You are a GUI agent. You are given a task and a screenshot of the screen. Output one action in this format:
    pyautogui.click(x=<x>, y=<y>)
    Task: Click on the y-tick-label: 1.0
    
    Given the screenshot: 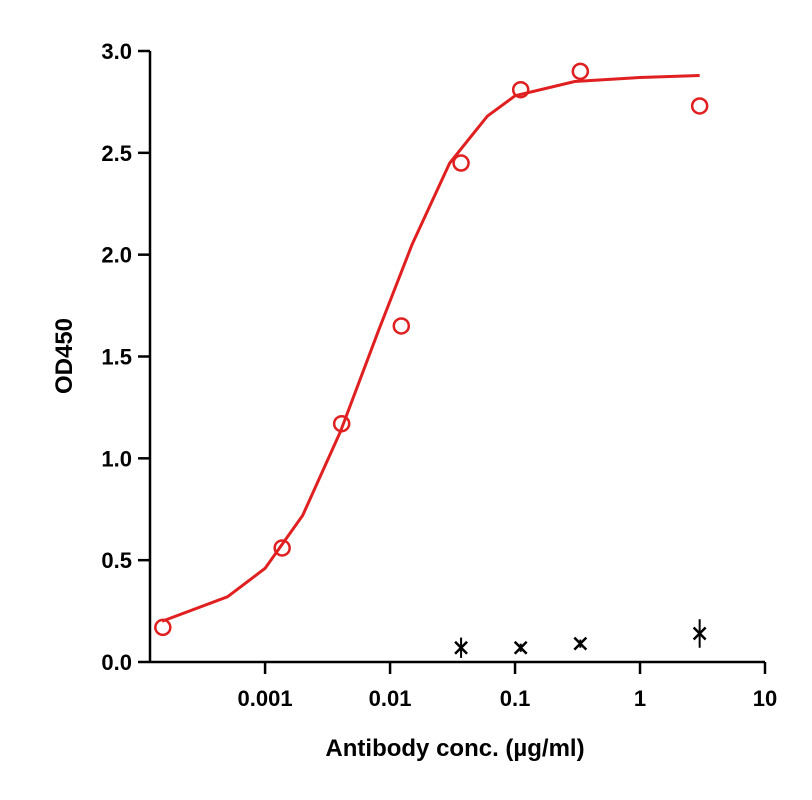 What is the action you would take?
    pyautogui.click(x=116, y=458)
    